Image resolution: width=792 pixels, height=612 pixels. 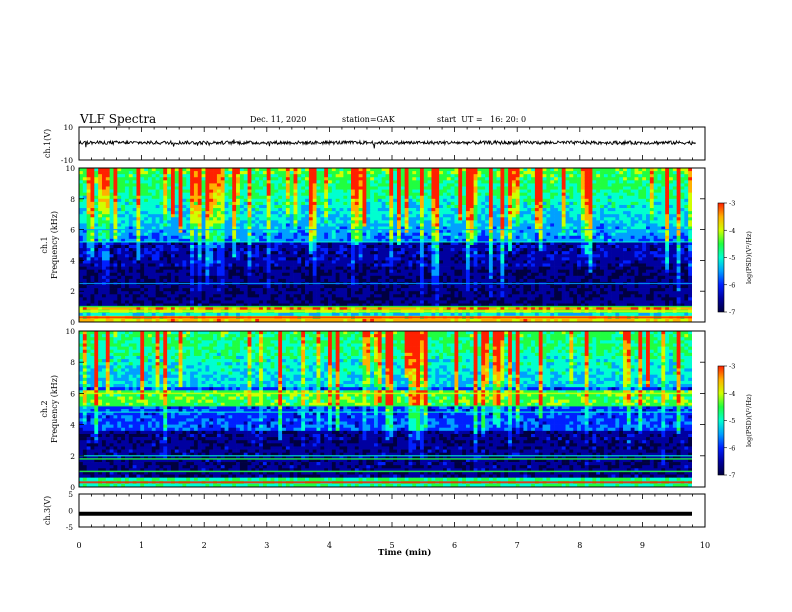 I want to click on x-tick-label: 5, so click(x=391, y=545).